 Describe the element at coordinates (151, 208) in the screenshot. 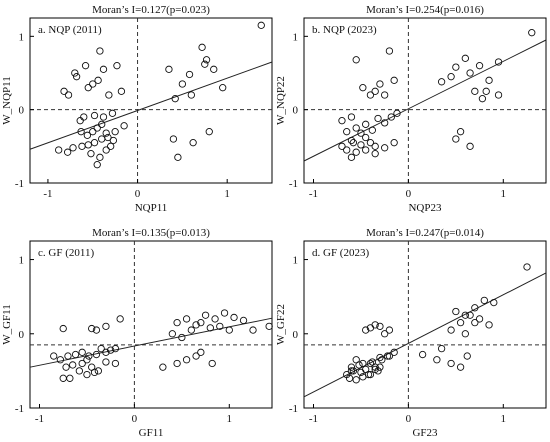

I see `x-axis-label: NQP11` at that location.